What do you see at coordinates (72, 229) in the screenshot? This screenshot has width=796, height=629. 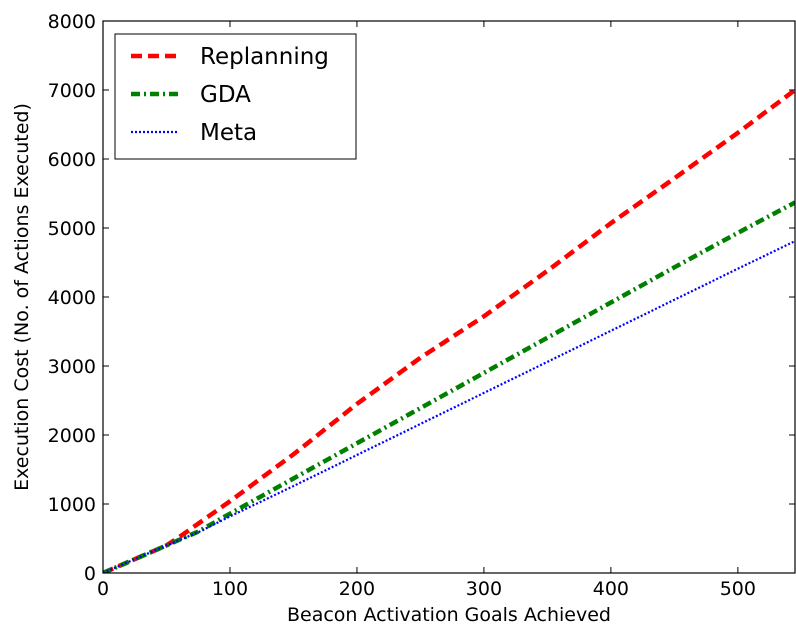 I see `y-tick-label: 5000` at bounding box center [72, 229].